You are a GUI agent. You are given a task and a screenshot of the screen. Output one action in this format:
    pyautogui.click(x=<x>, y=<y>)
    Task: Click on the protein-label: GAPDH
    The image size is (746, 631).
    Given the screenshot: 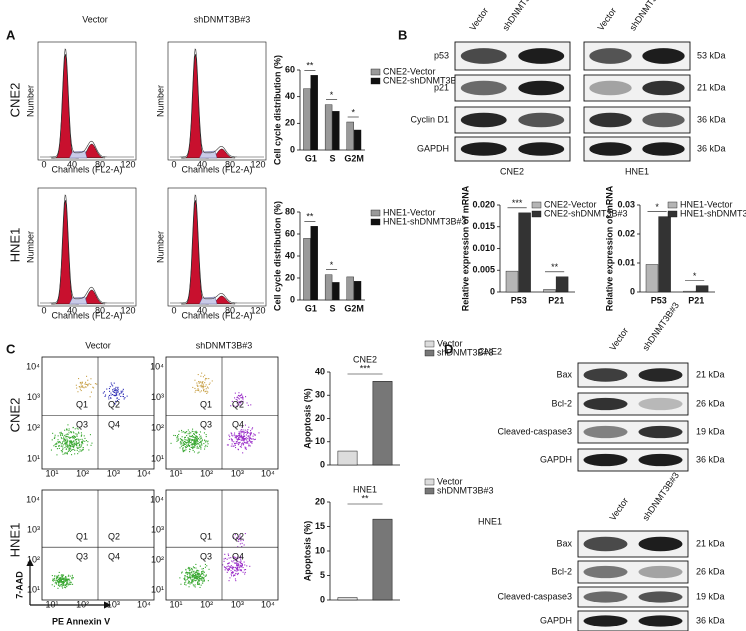 What is the action you would take?
    pyautogui.click(x=556, y=620)
    